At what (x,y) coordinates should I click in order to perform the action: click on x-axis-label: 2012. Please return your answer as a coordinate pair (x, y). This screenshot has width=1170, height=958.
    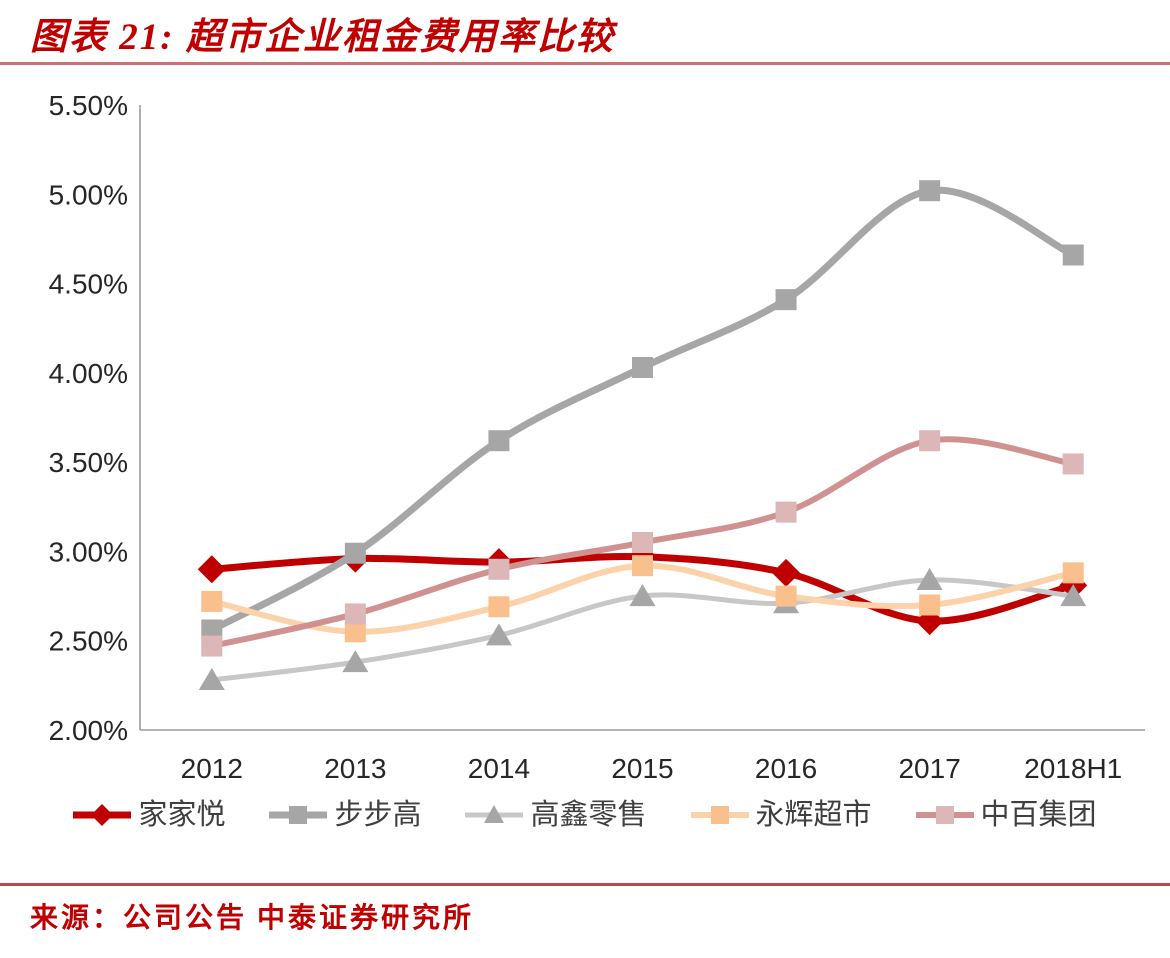
    Looking at the image, I should click on (212, 768).